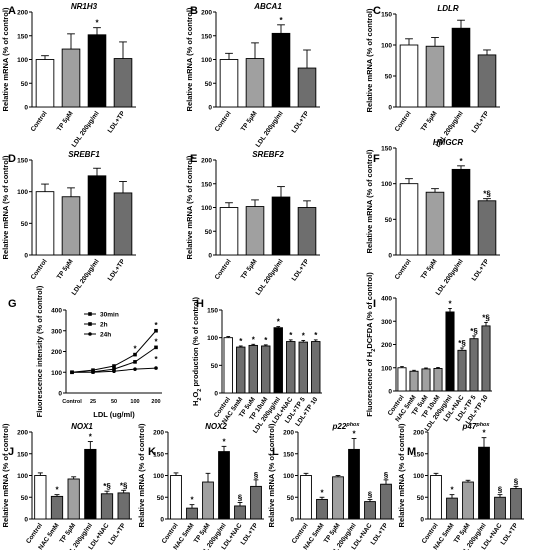  What do you see at coordinates (11, 452) in the screenshot?
I see `panel-letter: J` at bounding box center [11, 452].